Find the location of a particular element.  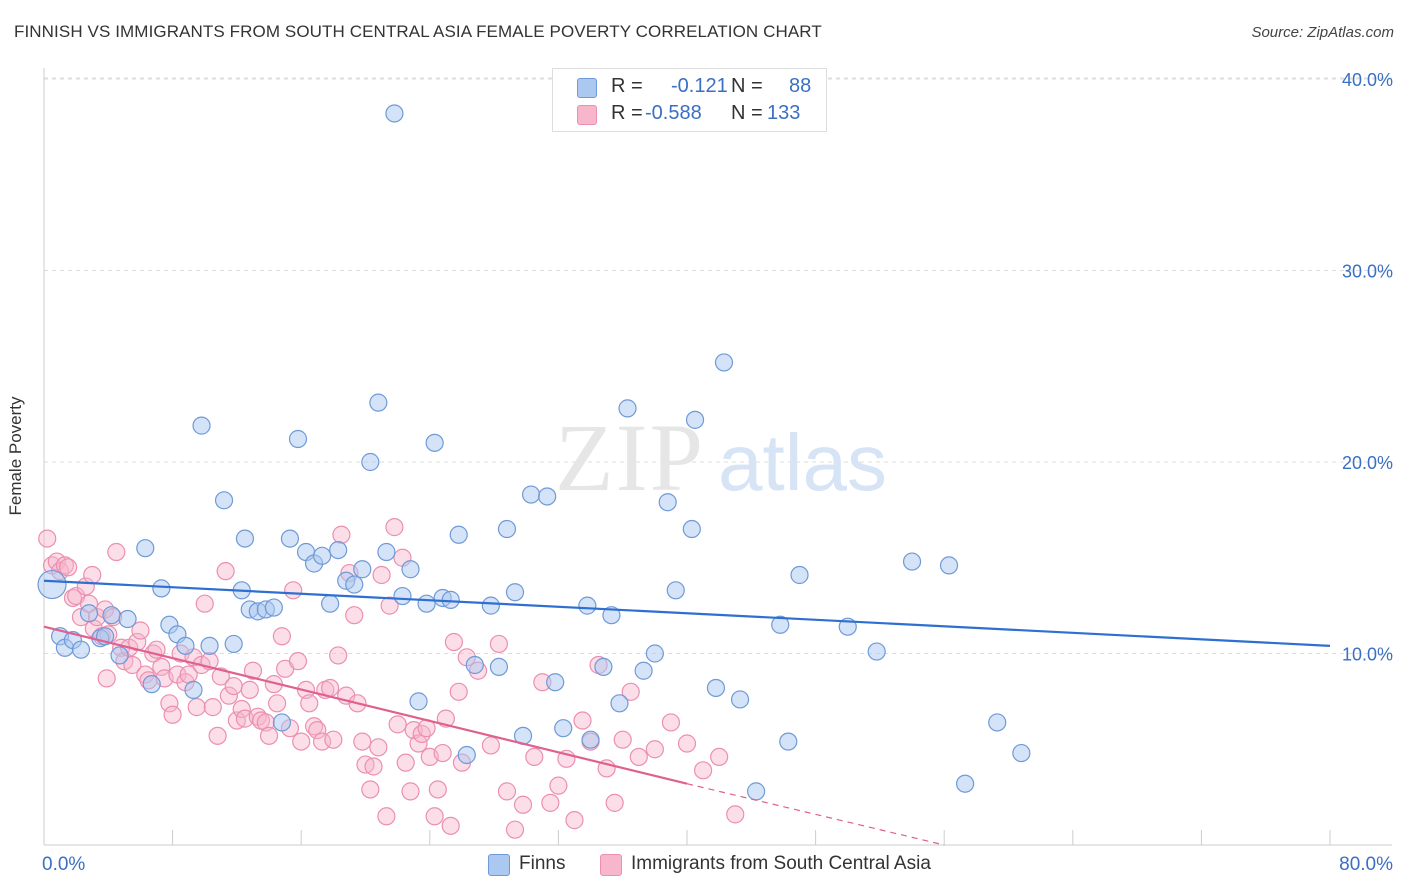

legend-n-value: 88 is located at coordinates (800, 86).